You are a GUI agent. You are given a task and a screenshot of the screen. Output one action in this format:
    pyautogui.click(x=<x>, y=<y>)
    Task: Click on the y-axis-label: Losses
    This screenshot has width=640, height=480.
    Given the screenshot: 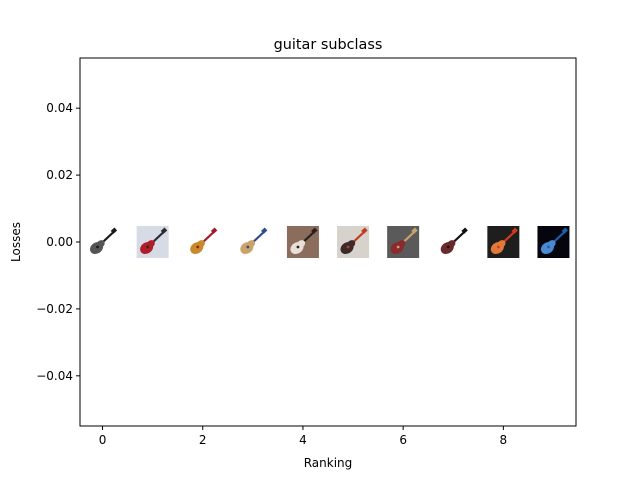 What is the action you would take?
    pyautogui.click(x=16, y=242)
    